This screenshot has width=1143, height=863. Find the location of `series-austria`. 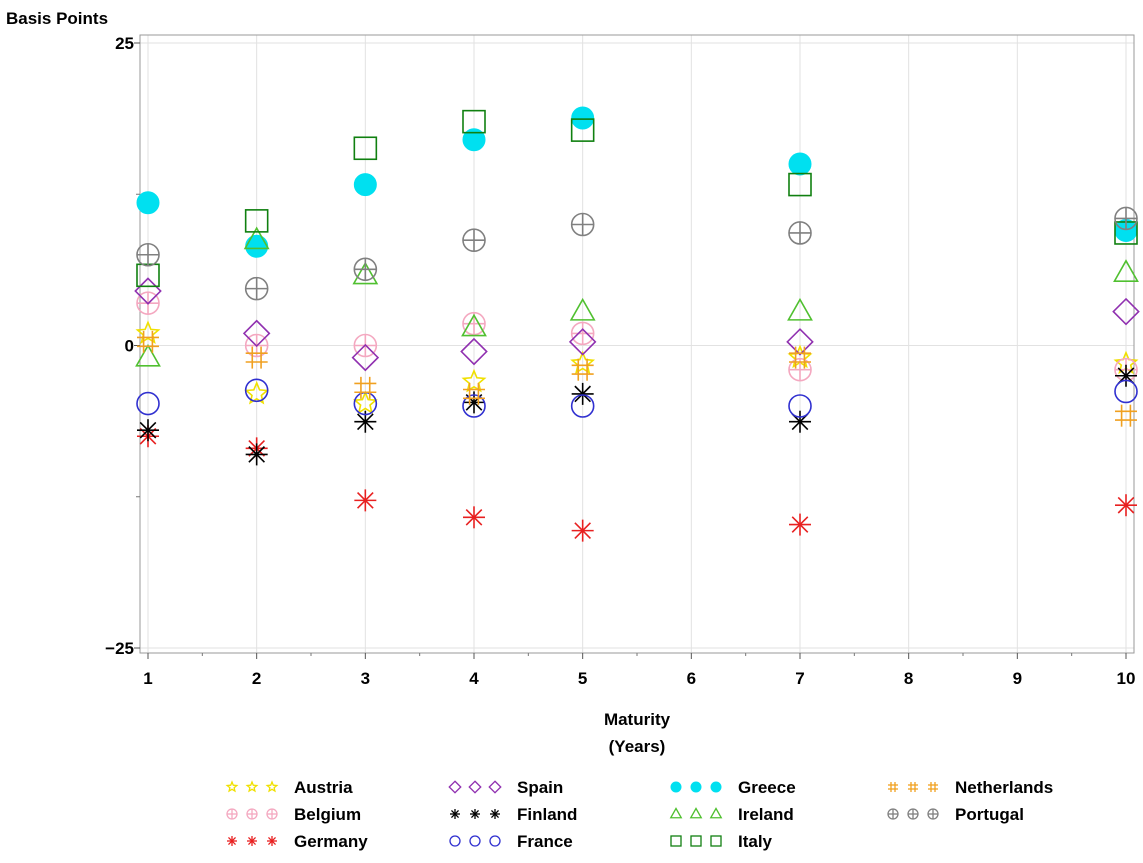

series-austria is located at coordinates (637, 367).